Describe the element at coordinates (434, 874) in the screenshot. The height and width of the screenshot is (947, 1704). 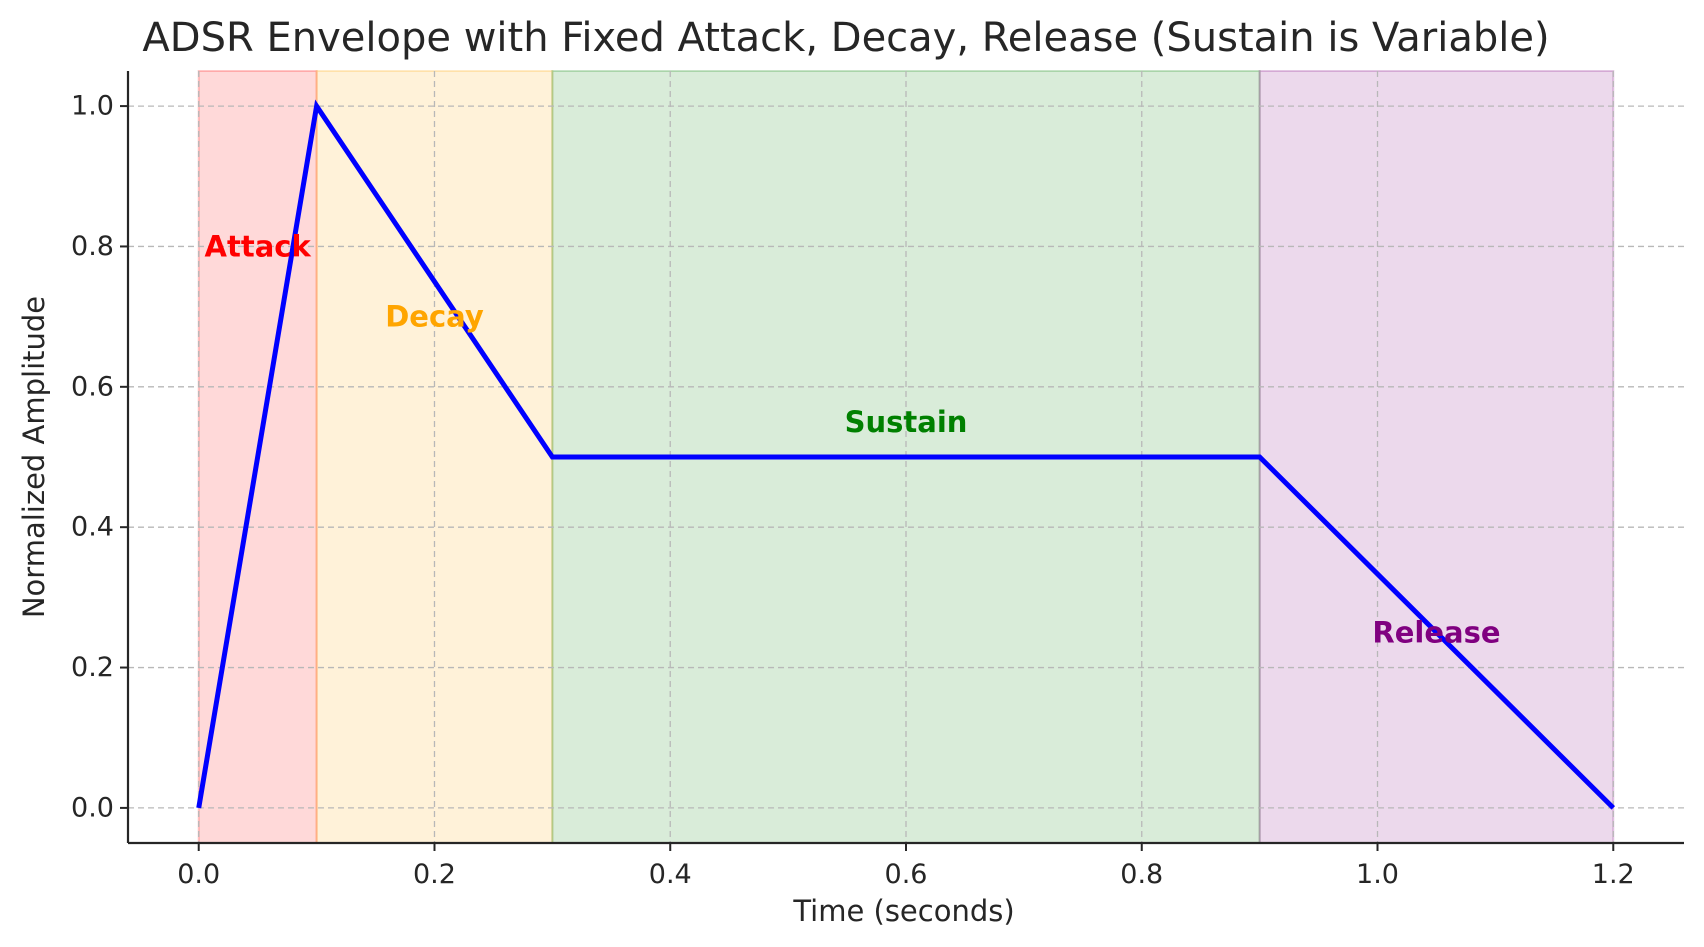
I see `x-tick-label: 0.2` at that location.